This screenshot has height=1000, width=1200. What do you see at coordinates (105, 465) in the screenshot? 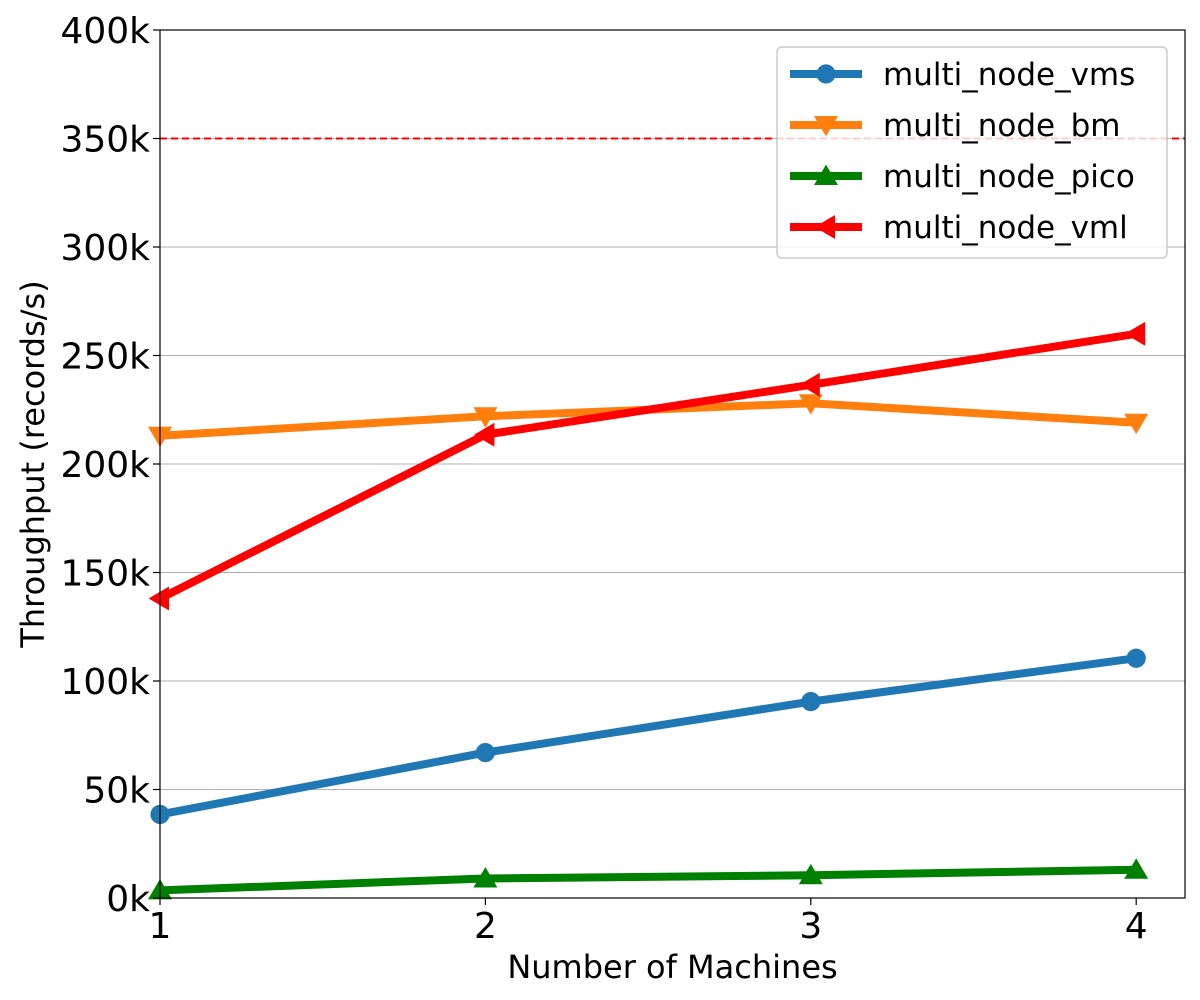
I see `y-tick-label: 200k` at bounding box center [105, 465].